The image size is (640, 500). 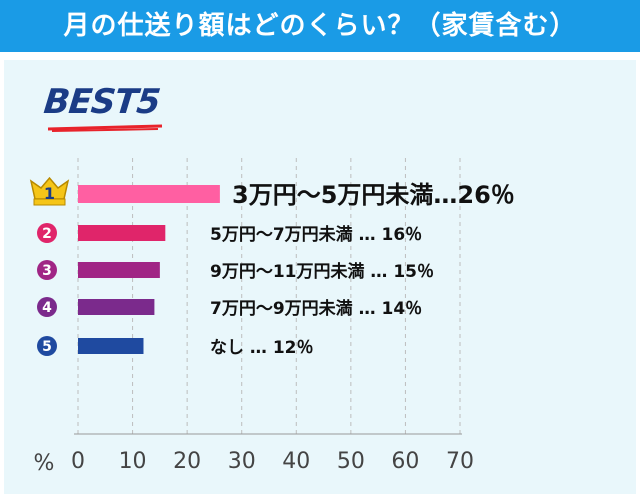 What do you see at coordinates (460, 461) in the screenshot?
I see `x-tick-label: 70` at bounding box center [460, 461].